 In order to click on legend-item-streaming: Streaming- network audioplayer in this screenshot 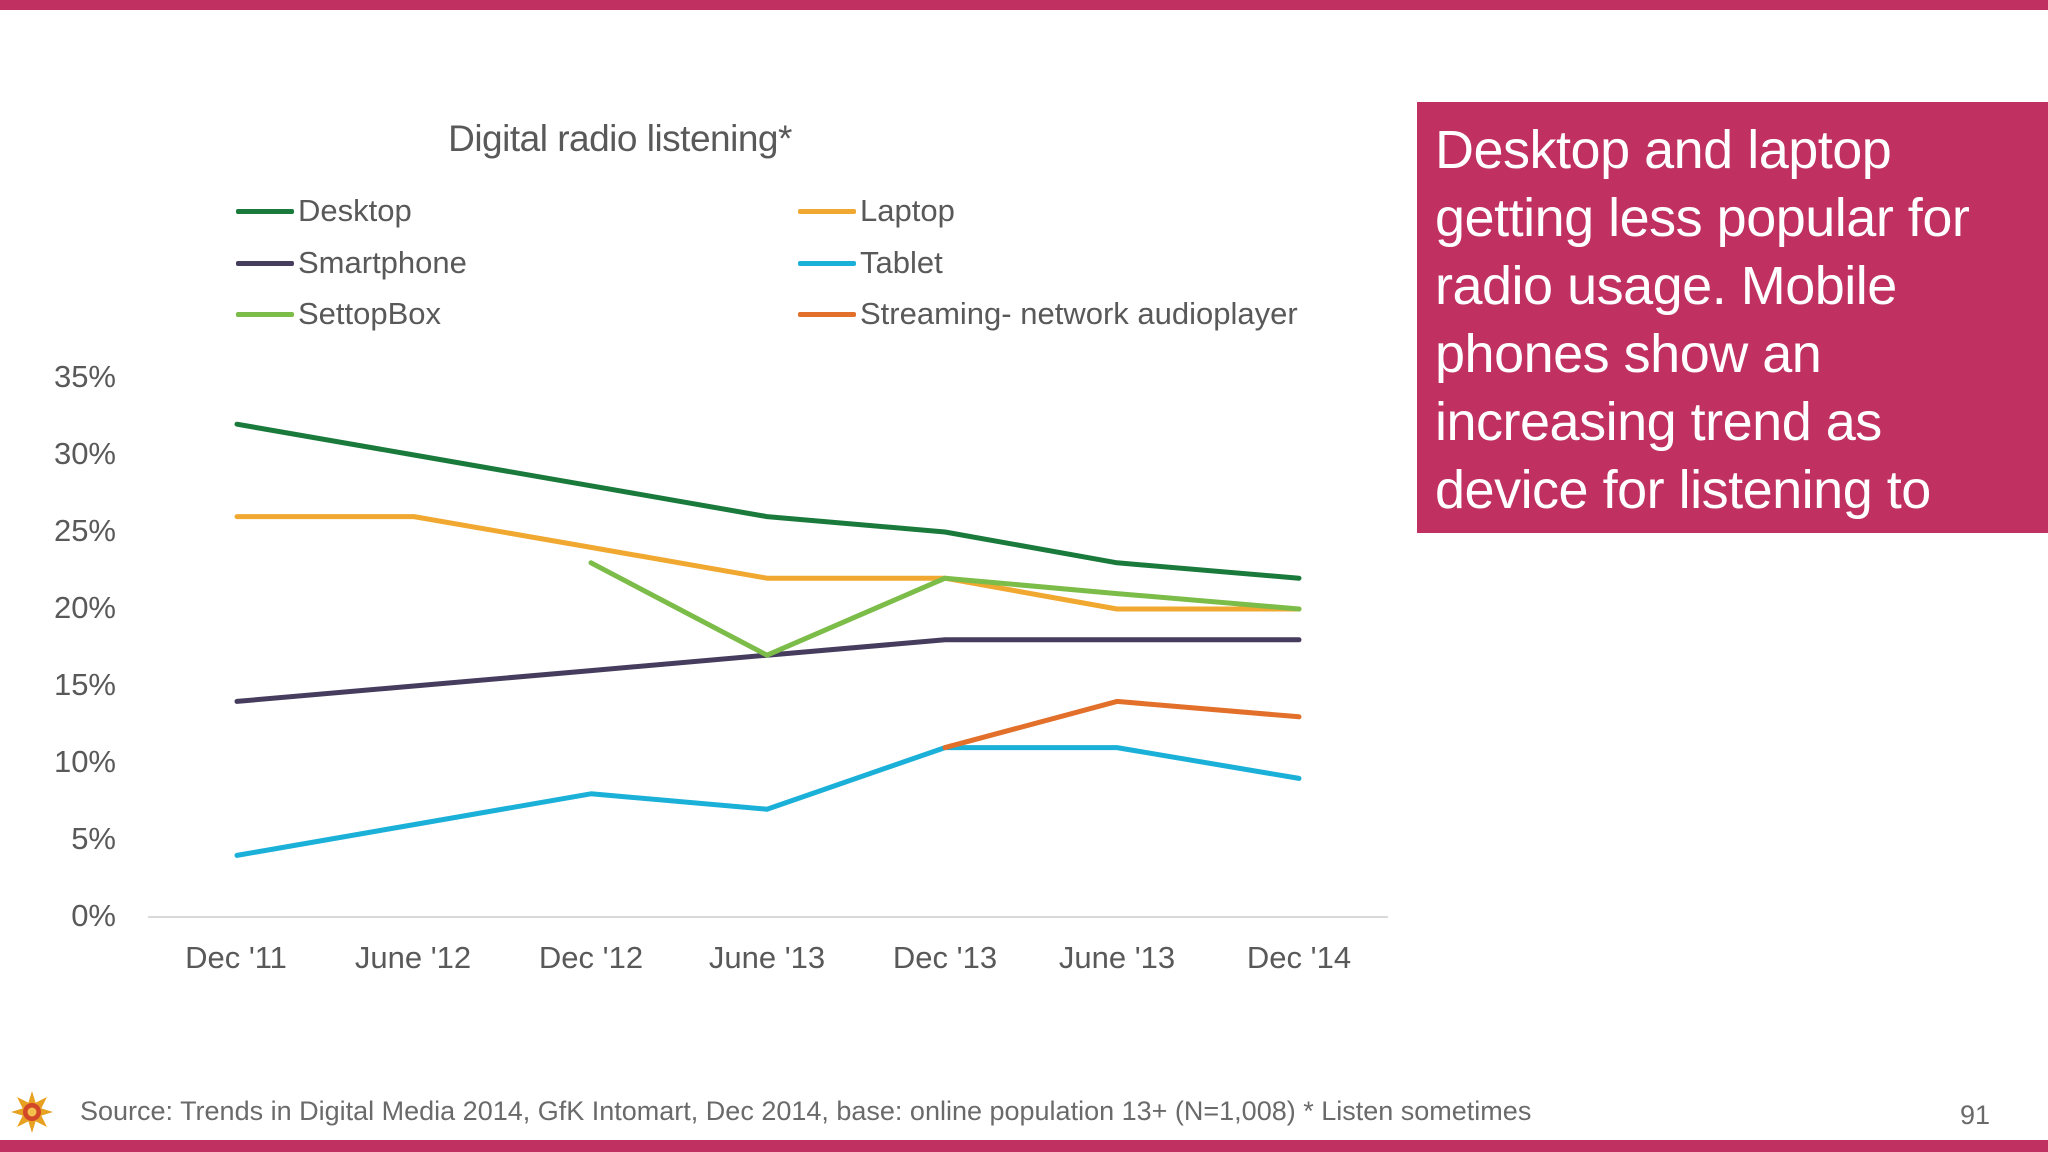, I will do `click(1048, 314)`.